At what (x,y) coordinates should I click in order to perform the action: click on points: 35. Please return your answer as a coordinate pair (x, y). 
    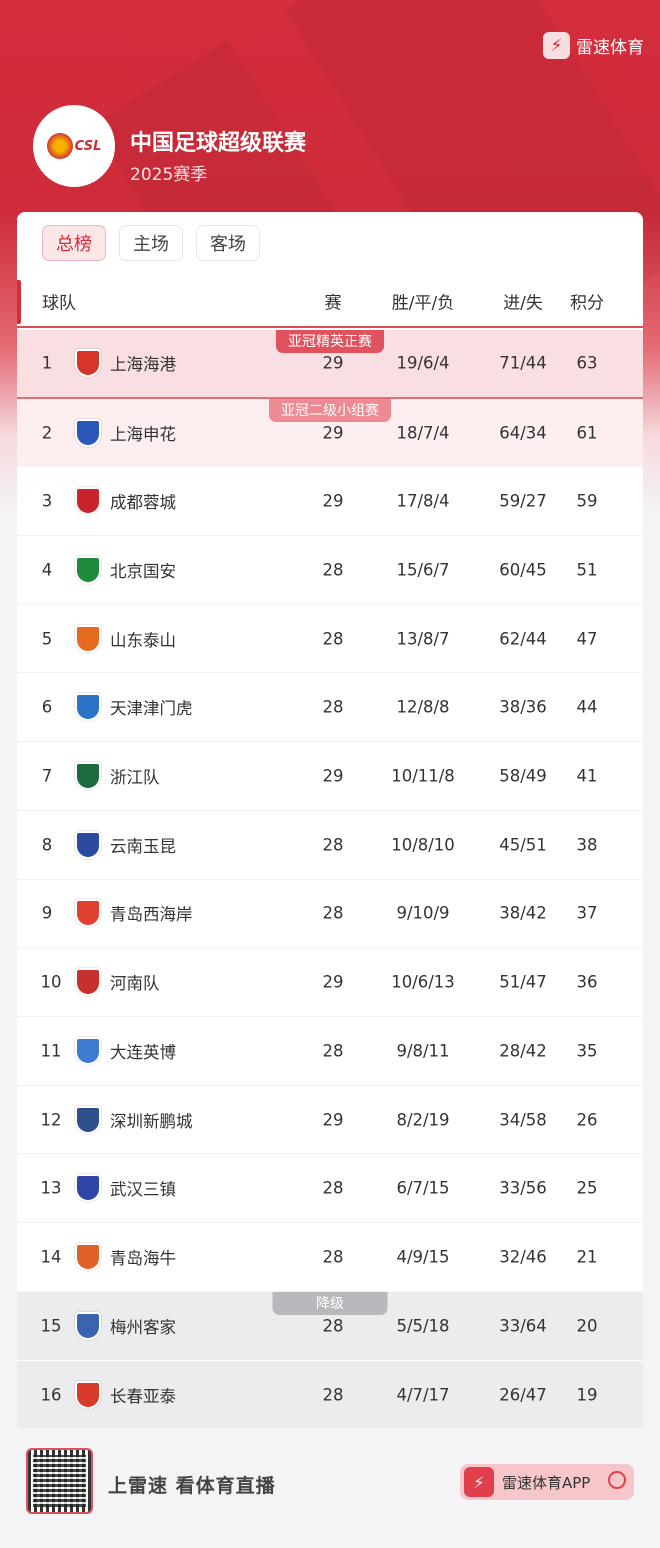
    Looking at the image, I should click on (587, 1051).